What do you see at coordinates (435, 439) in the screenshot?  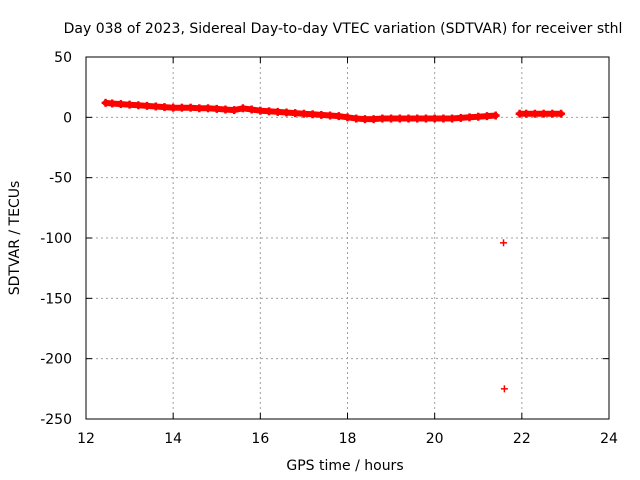 I see `x-tick-label: 20` at bounding box center [435, 439].